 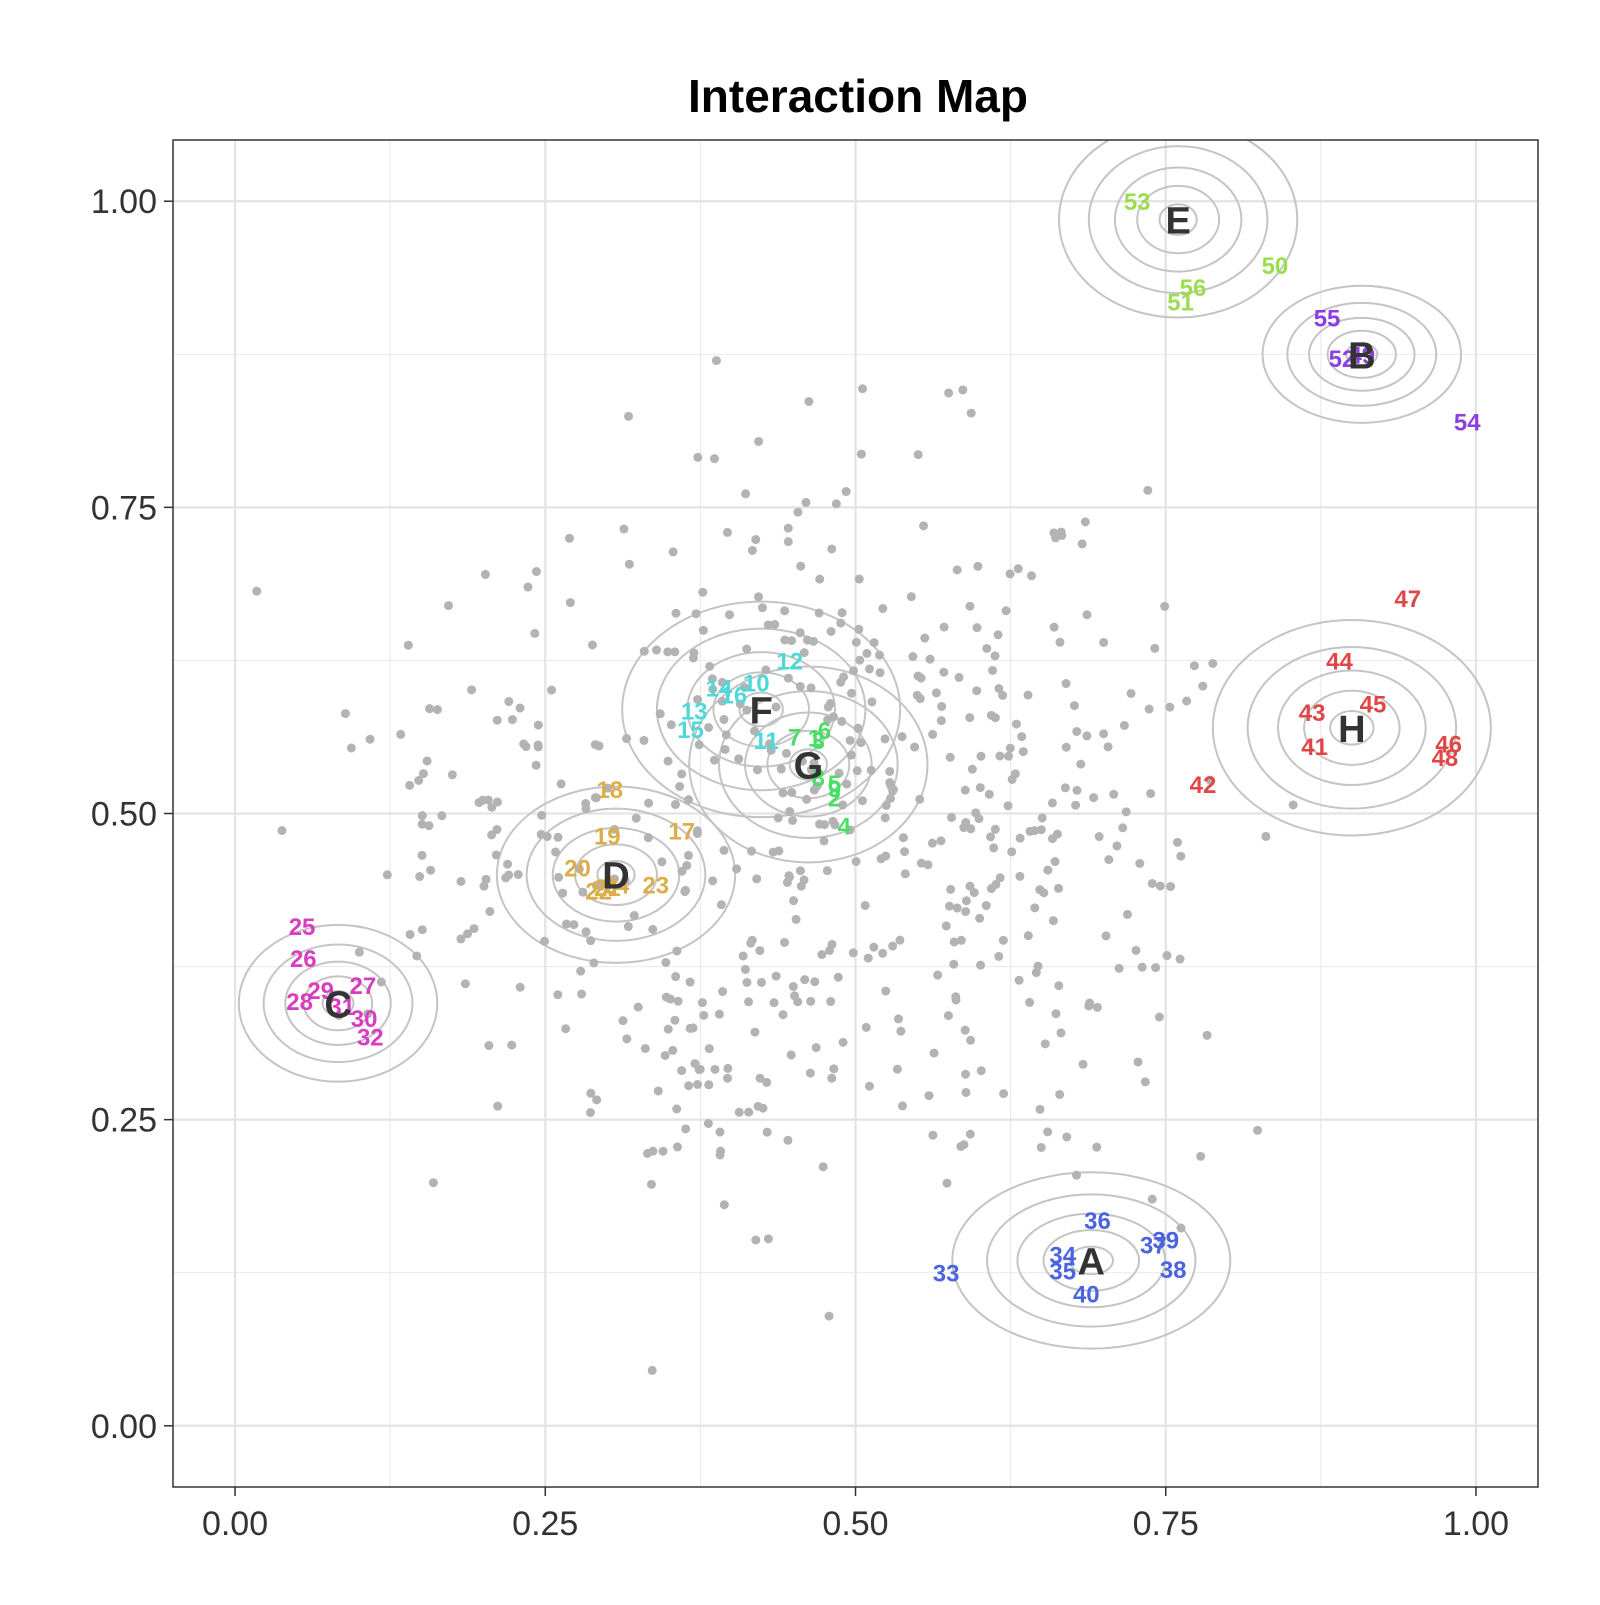 I want to click on point-label-13: 13, so click(x=694, y=712).